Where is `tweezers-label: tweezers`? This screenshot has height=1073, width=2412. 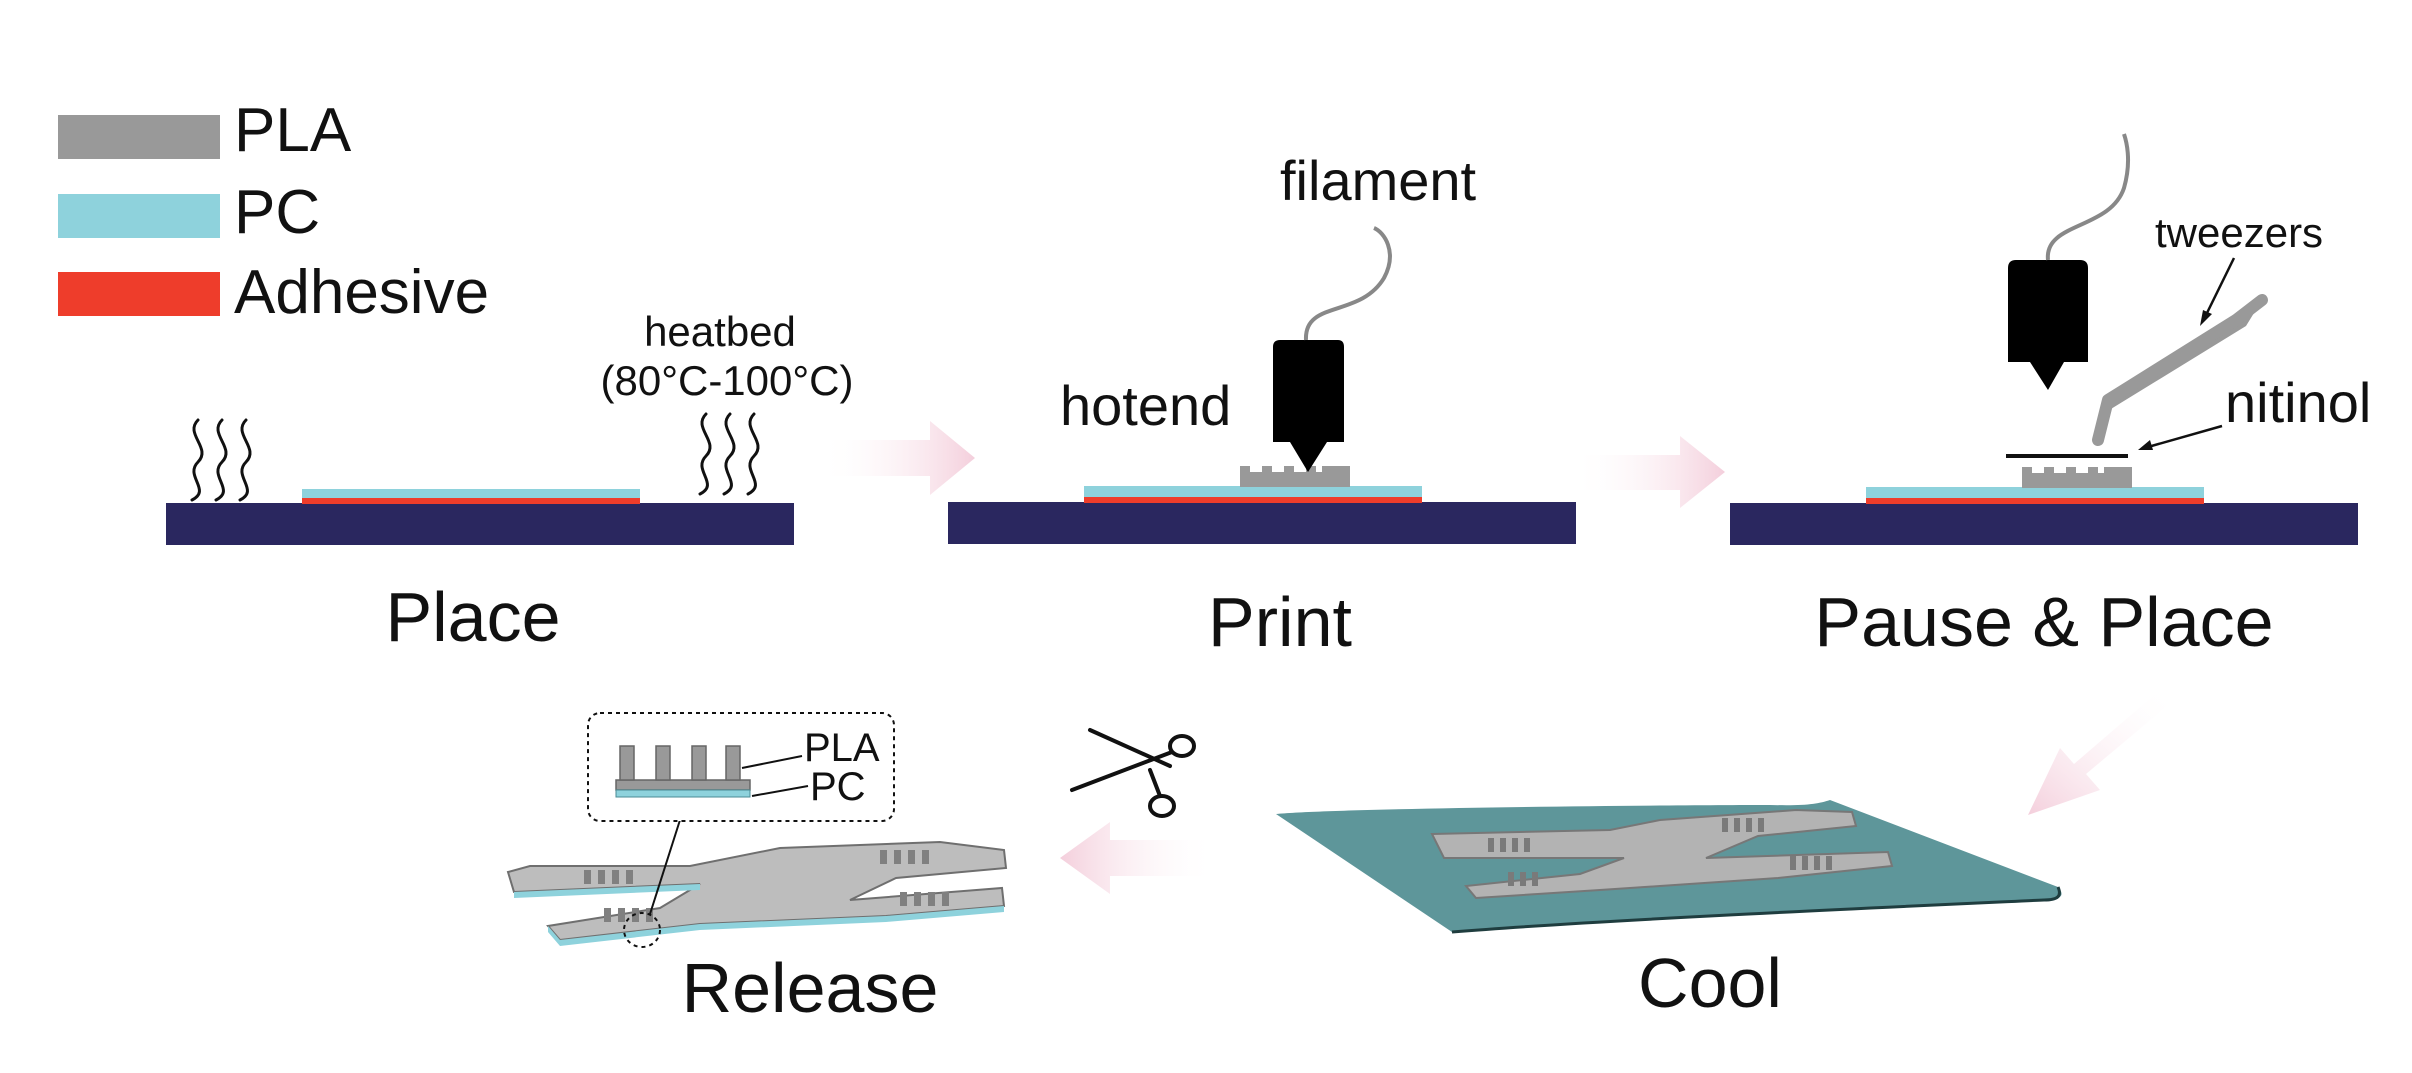 tweezers-label: tweezers is located at coordinates (2239, 232).